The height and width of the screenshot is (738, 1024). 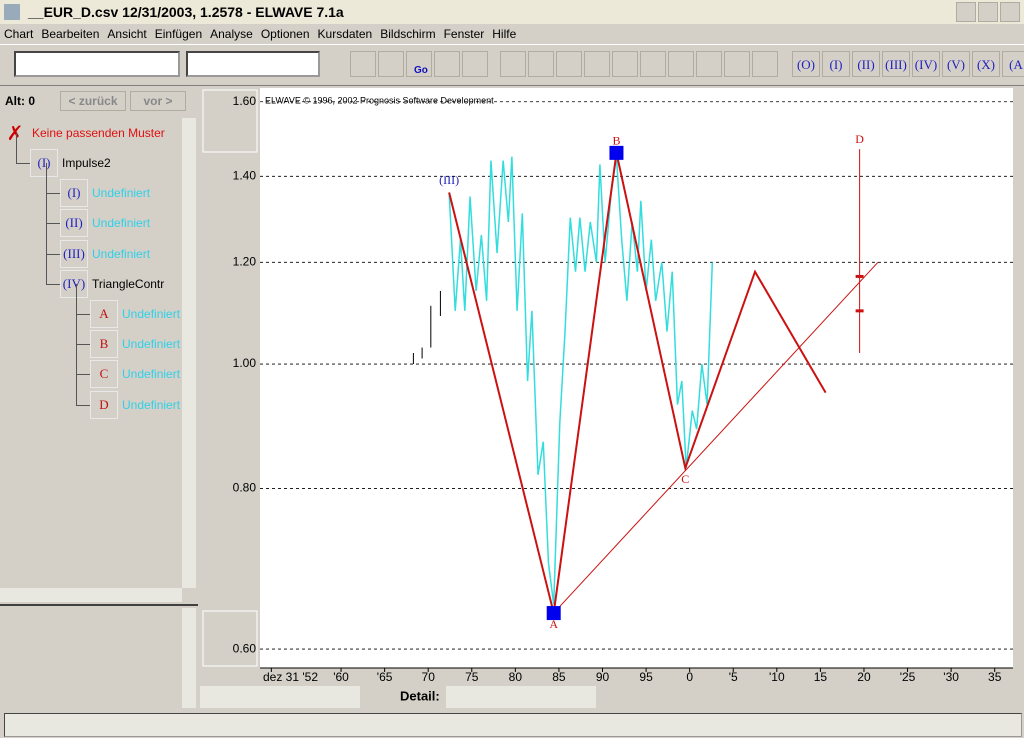 What do you see at coordinates (951, 677) in the screenshot?
I see `x-tick-label: '30` at bounding box center [951, 677].